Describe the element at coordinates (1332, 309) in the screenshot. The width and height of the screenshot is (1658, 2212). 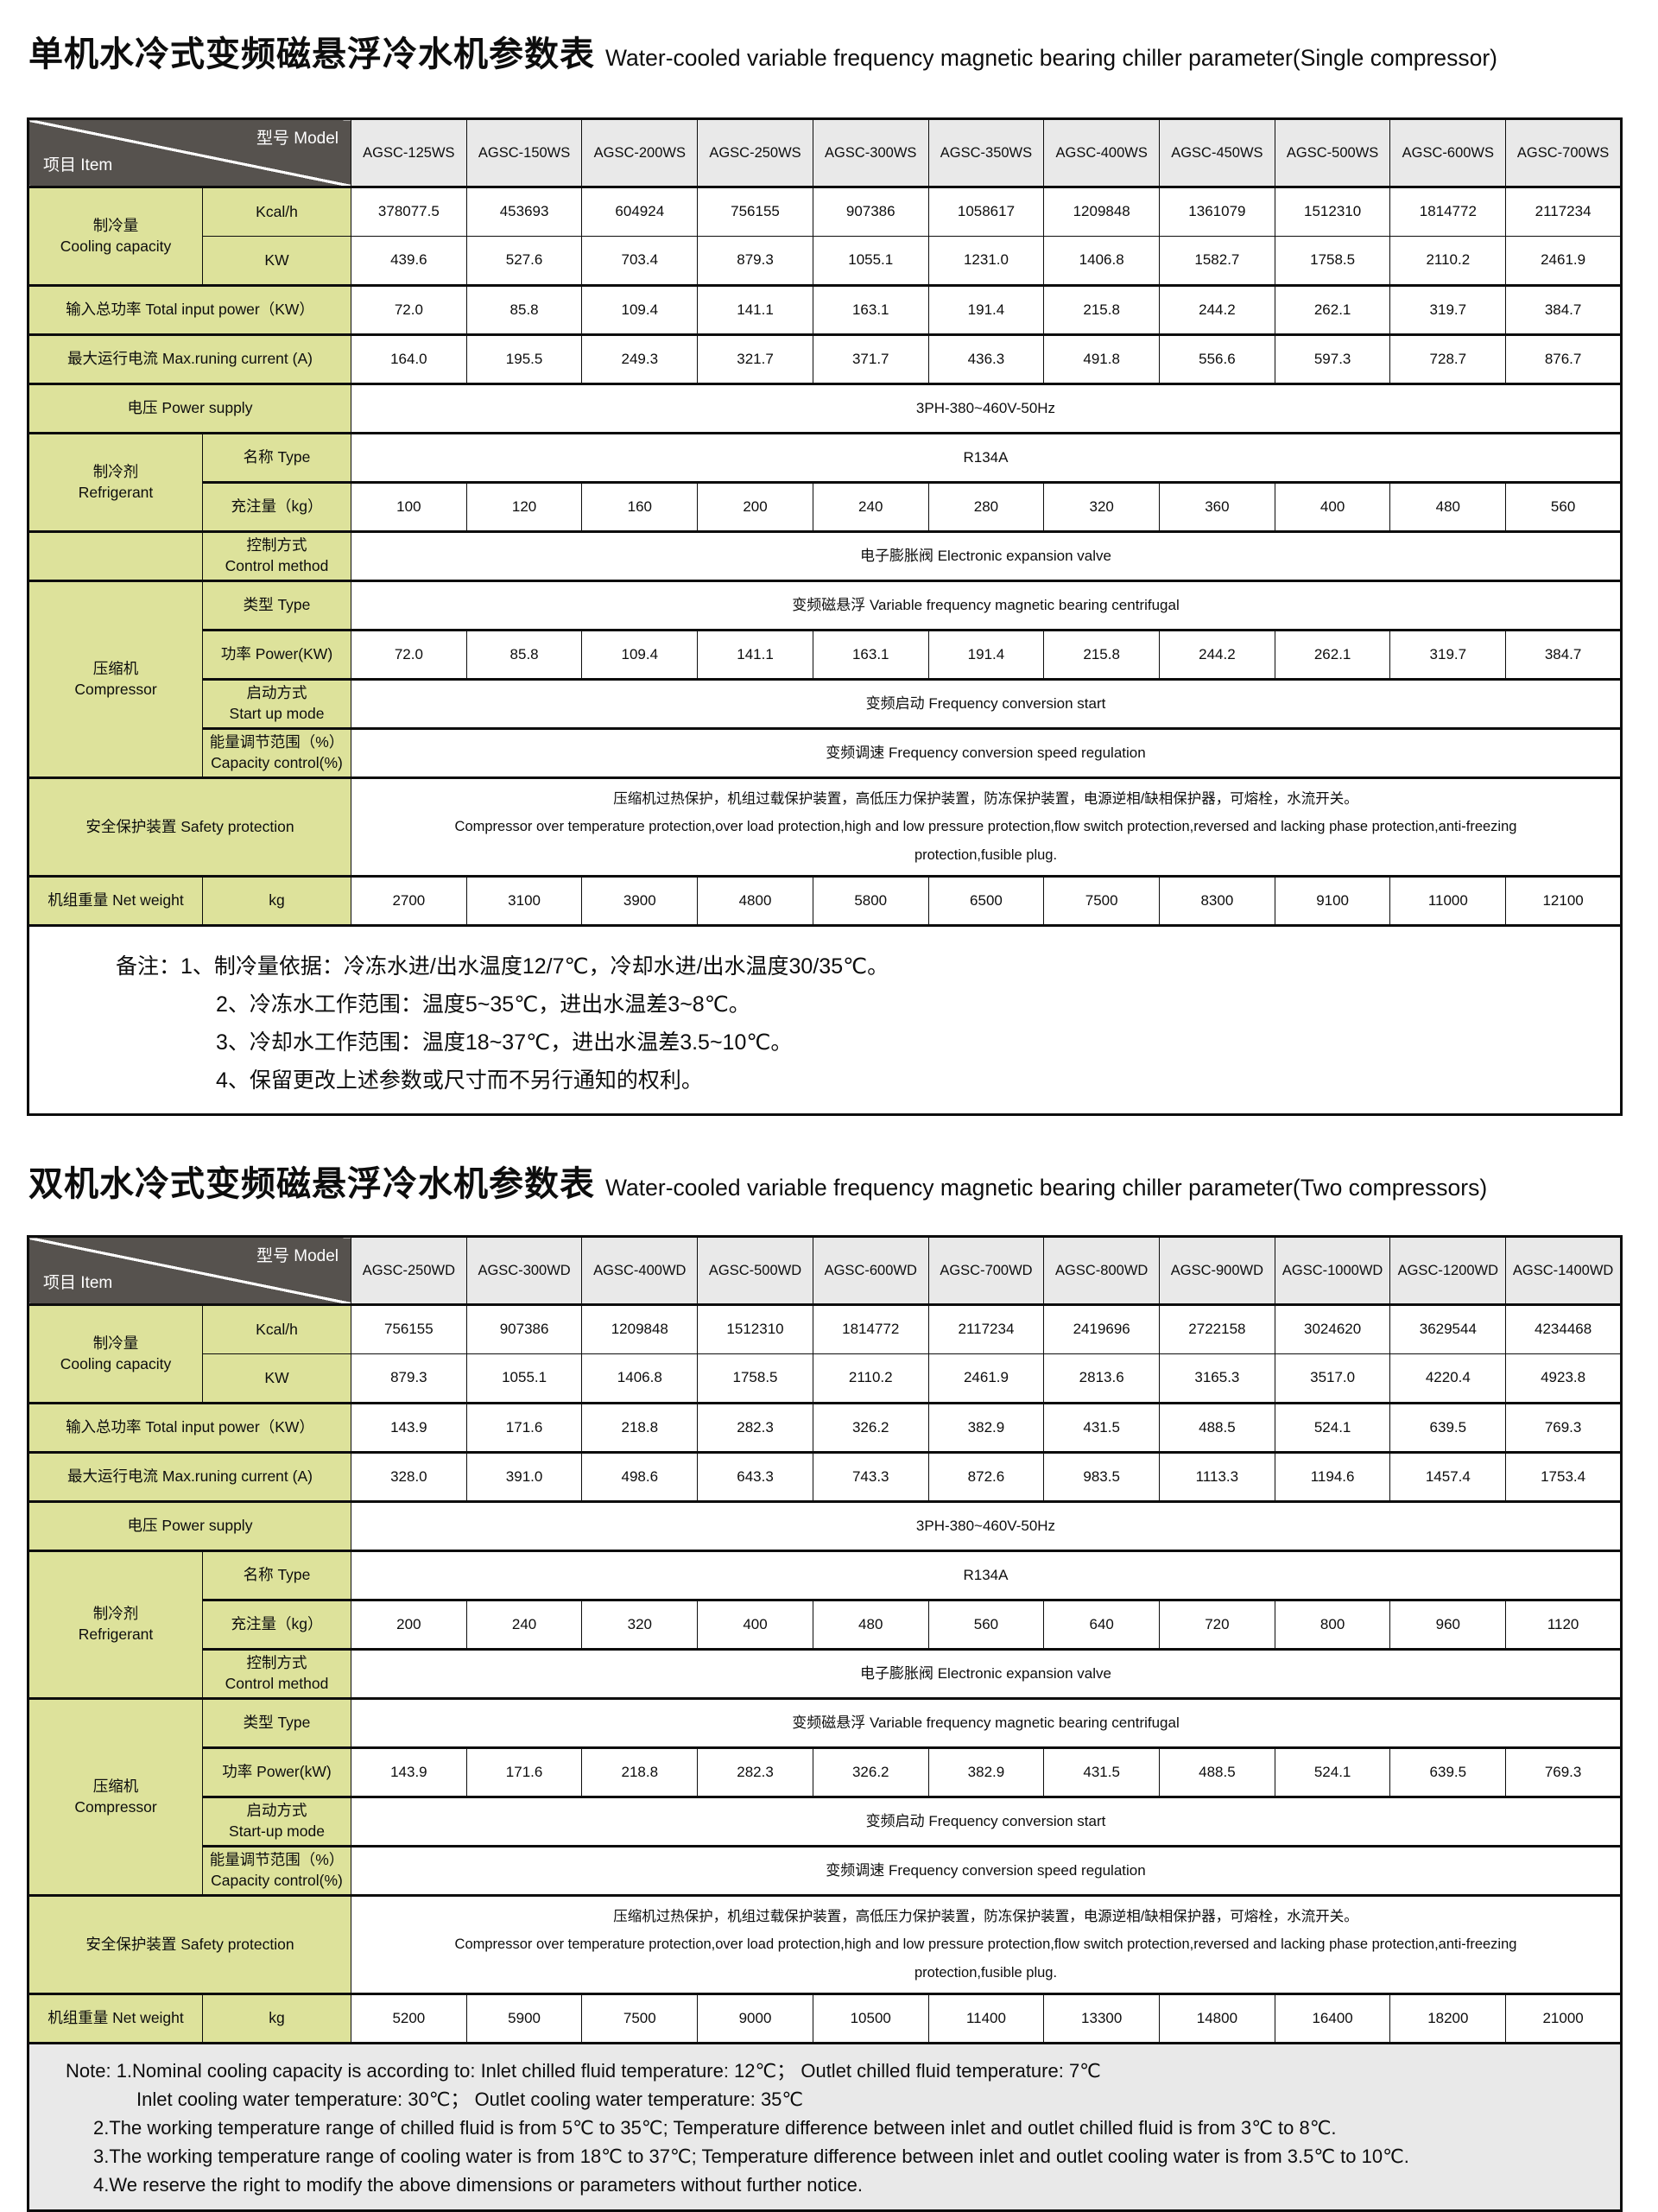
I see `value-cell: 262.1` at that location.